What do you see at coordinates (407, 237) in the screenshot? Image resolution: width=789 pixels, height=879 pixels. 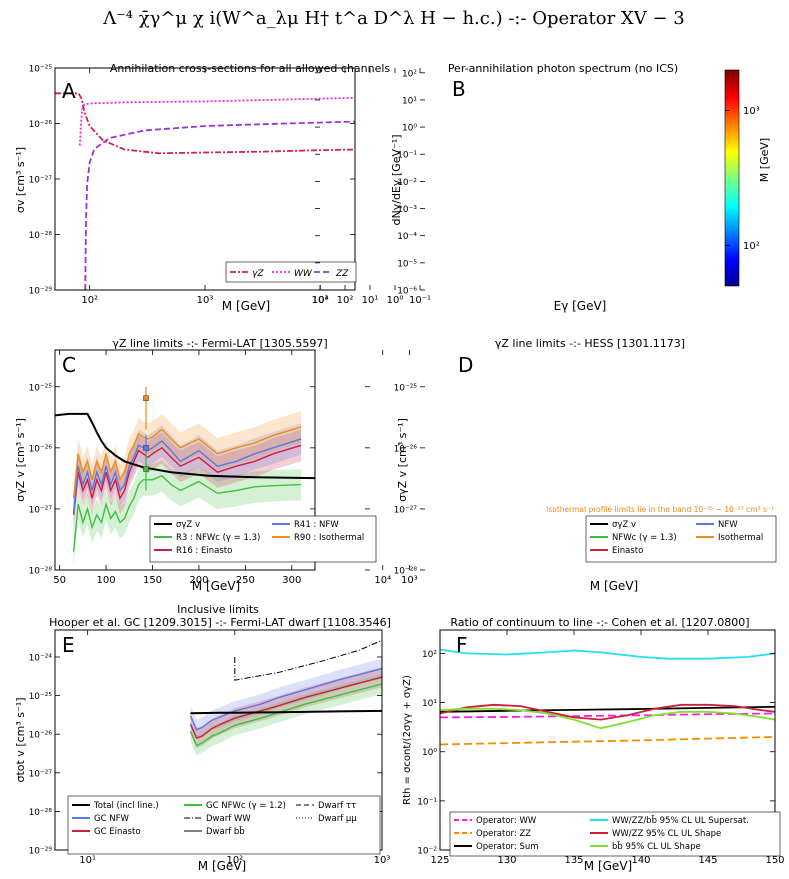 I see `y-tick-label: 10⁻⁴` at bounding box center [407, 237].